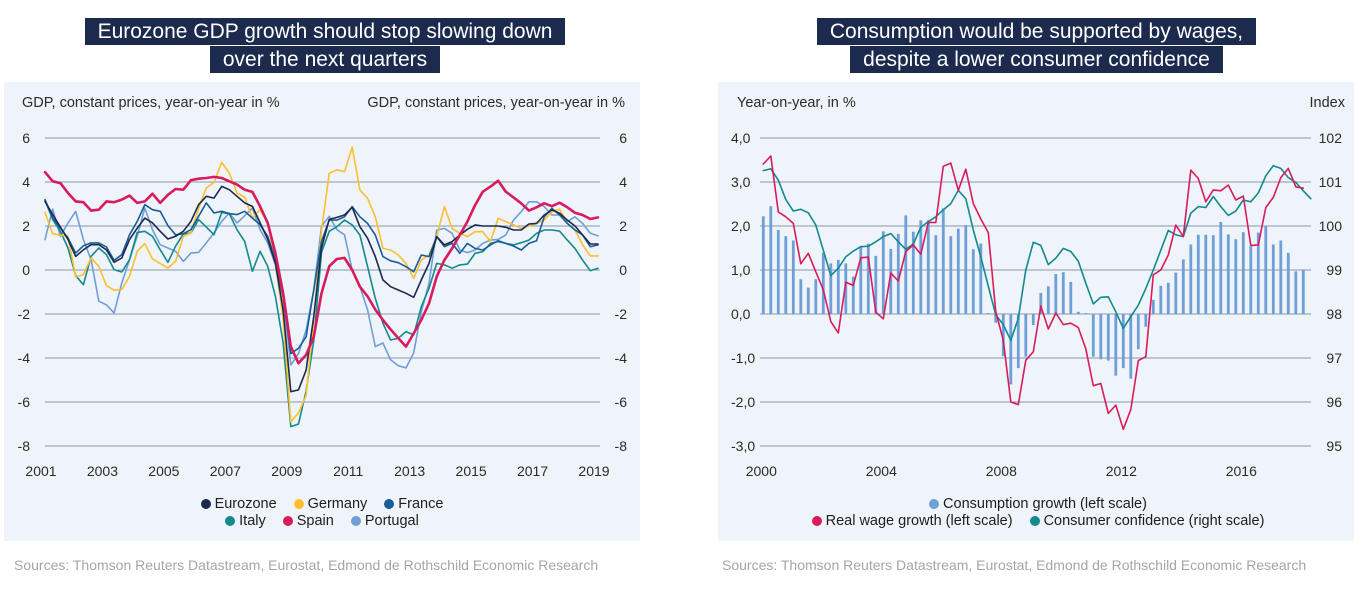  I want to click on legend-item-france: France, so click(413, 504).